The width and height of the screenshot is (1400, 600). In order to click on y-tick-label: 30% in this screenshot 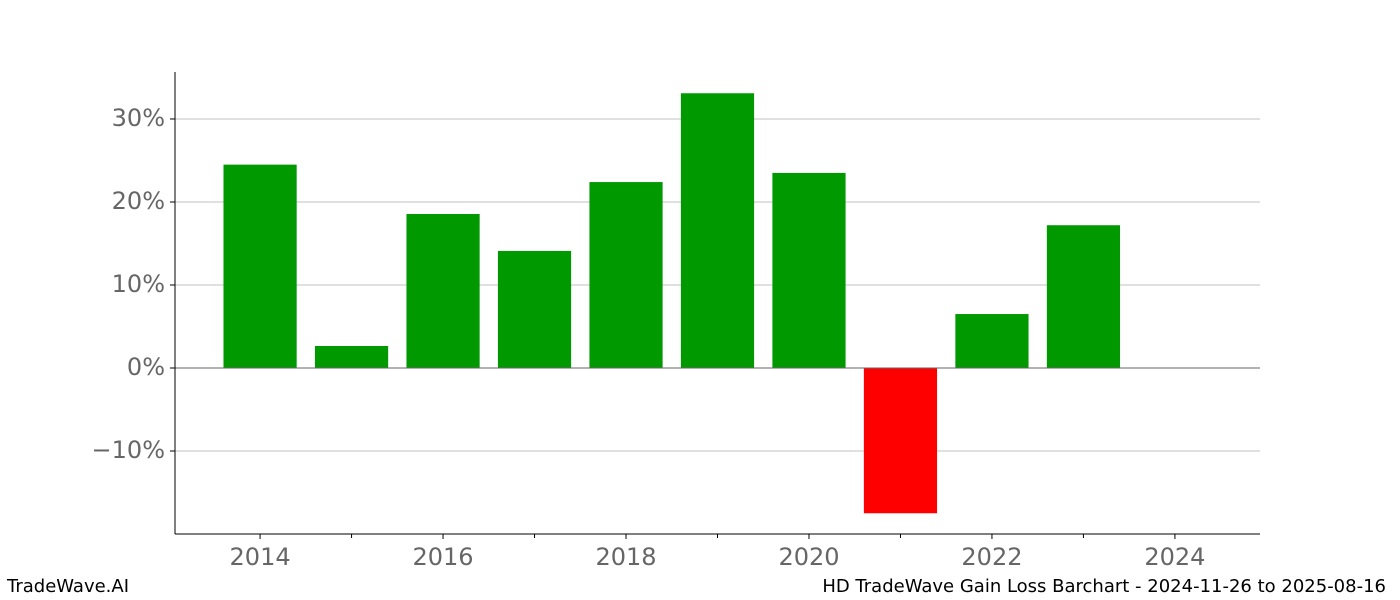, I will do `click(138, 118)`.